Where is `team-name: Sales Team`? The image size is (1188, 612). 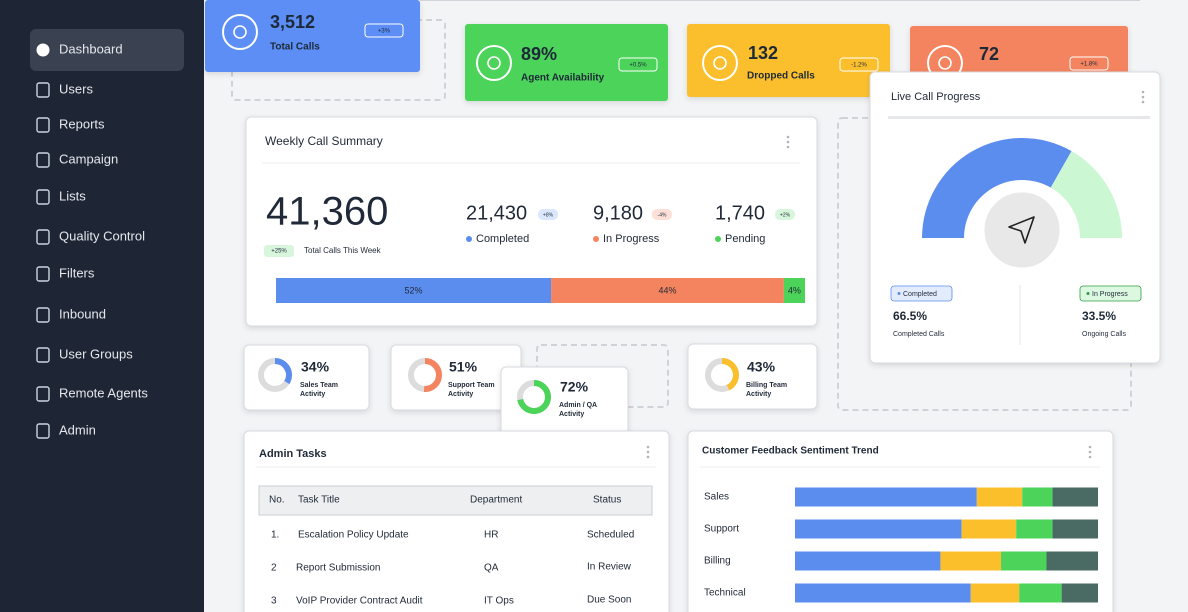 team-name: Sales Team is located at coordinates (319, 385).